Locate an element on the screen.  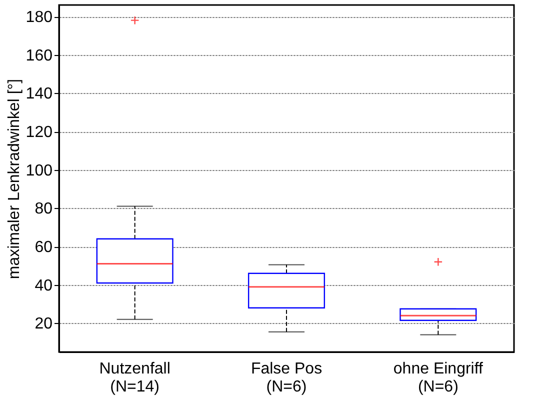
y-tick-label: 160 is located at coordinates (39, 55).